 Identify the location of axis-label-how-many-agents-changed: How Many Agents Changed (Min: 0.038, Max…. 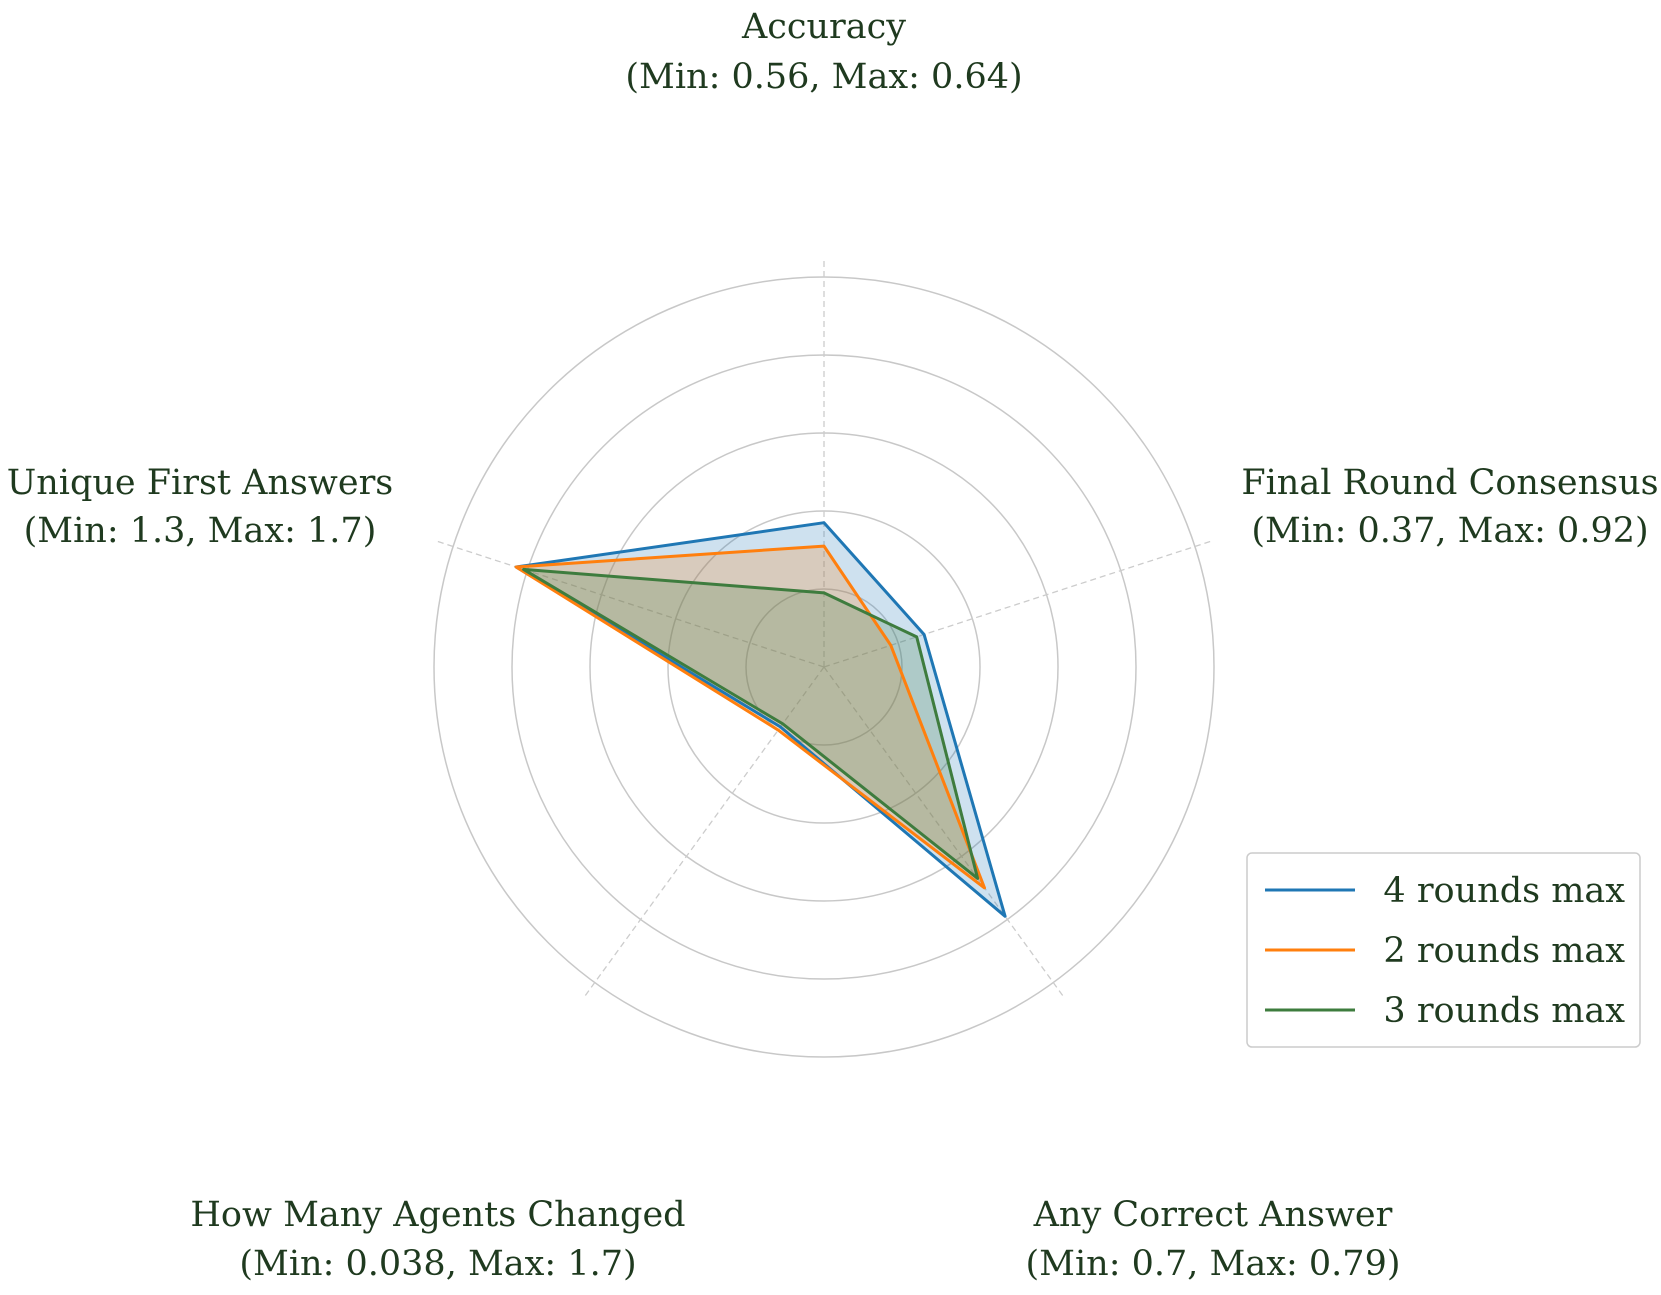
(437, 1239).